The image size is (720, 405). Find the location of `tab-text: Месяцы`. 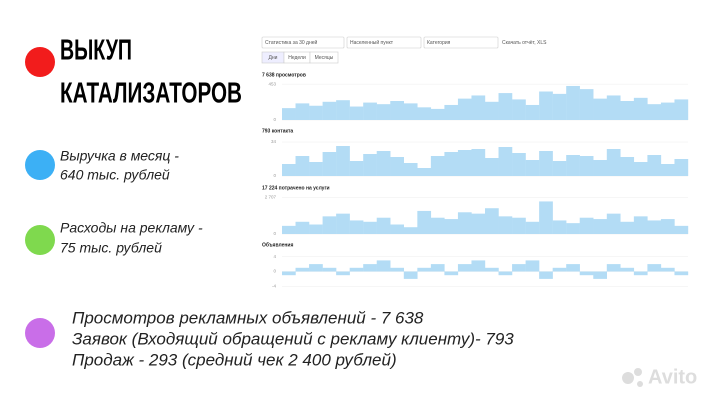

tab-text: Месяцы is located at coordinates (324, 58).